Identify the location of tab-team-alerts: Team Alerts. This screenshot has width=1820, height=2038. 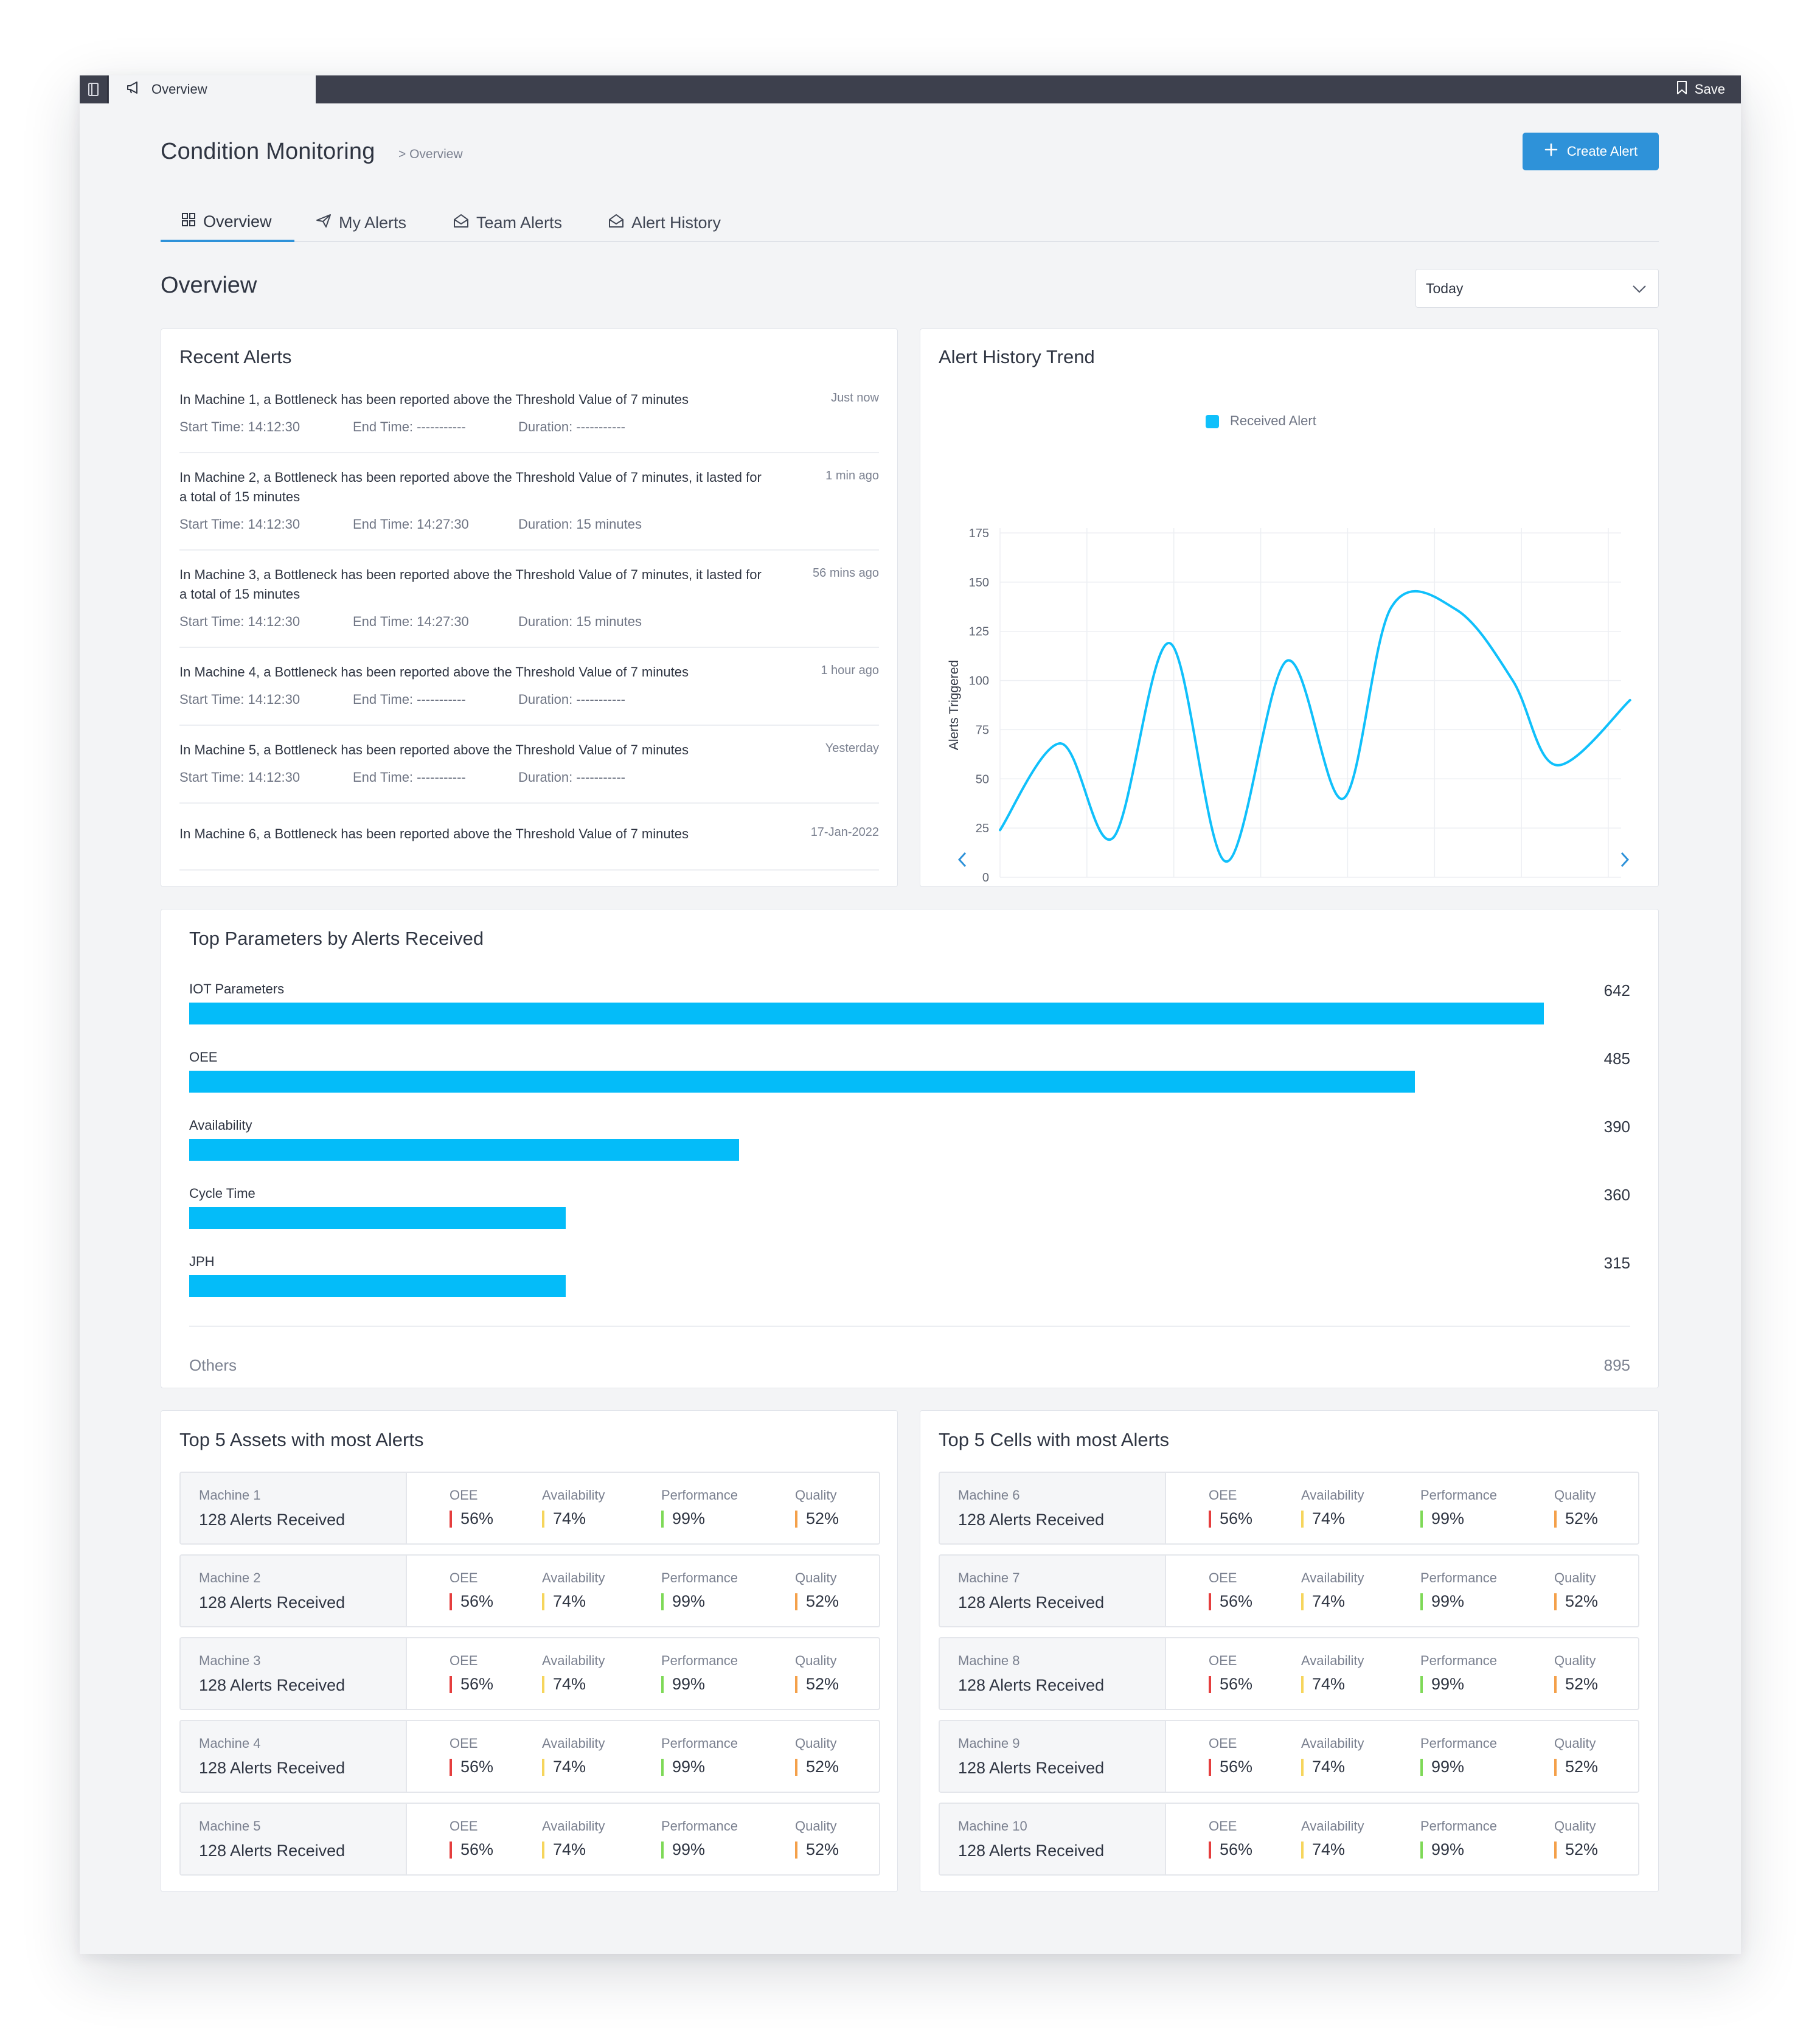
(507, 222).